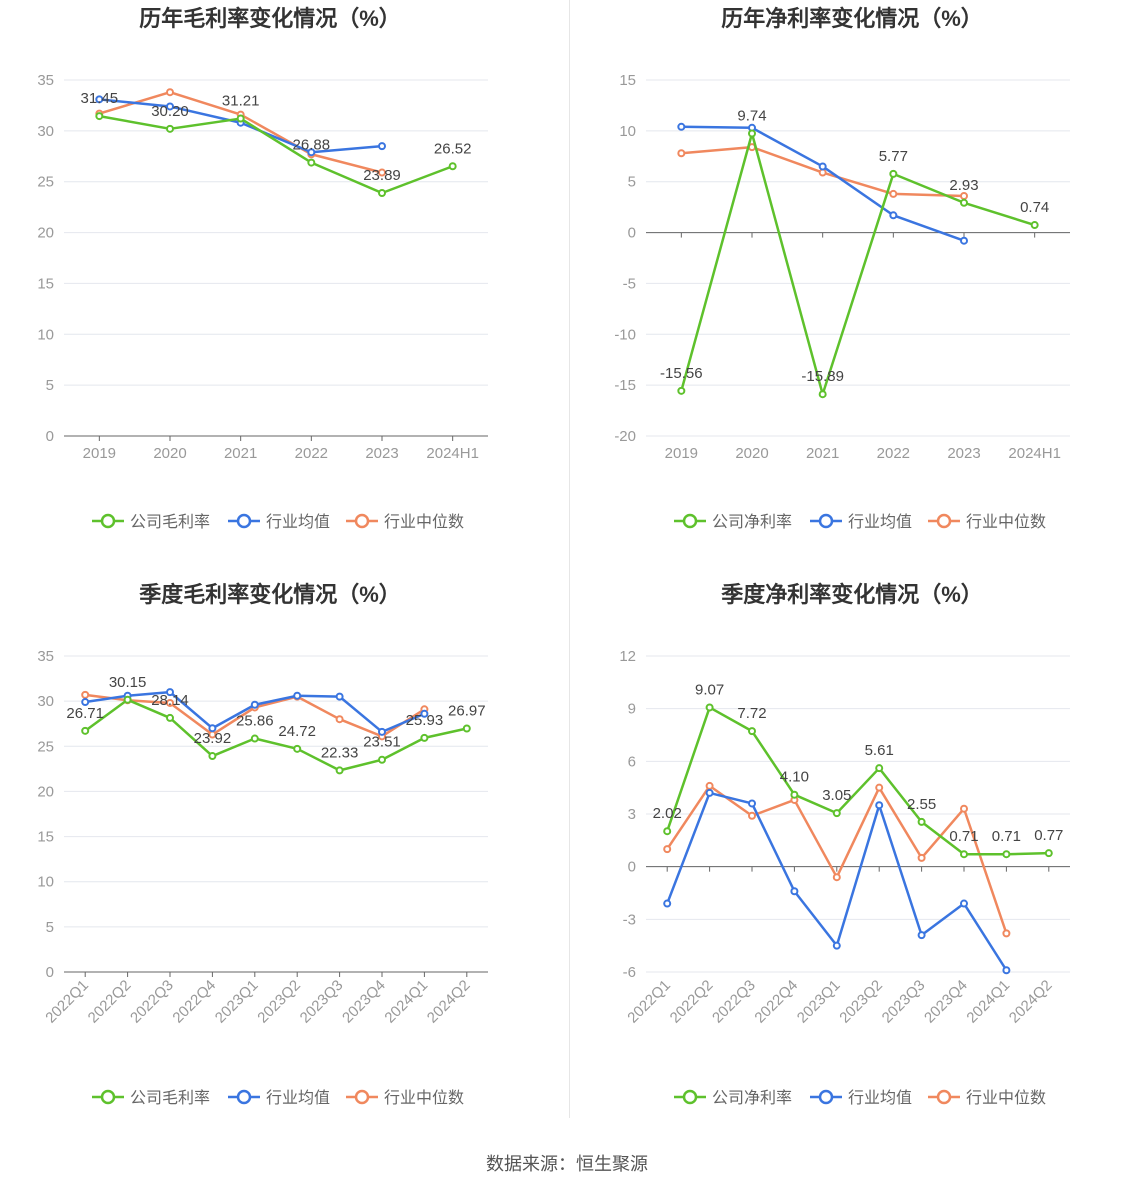 The height and width of the screenshot is (1188, 1134). Describe the element at coordinates (752, 1098) in the screenshot. I see `legend-label: 公司净利率` at that location.